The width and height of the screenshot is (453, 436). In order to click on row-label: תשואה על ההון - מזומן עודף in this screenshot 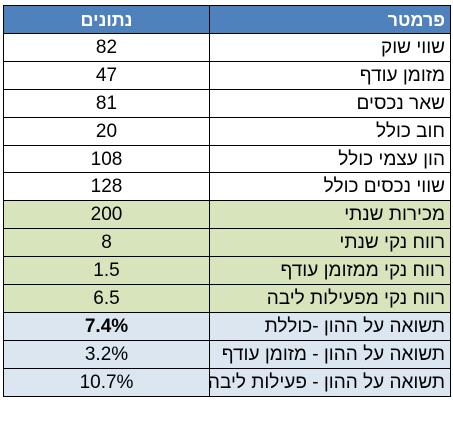, I will do `click(330, 354)`.